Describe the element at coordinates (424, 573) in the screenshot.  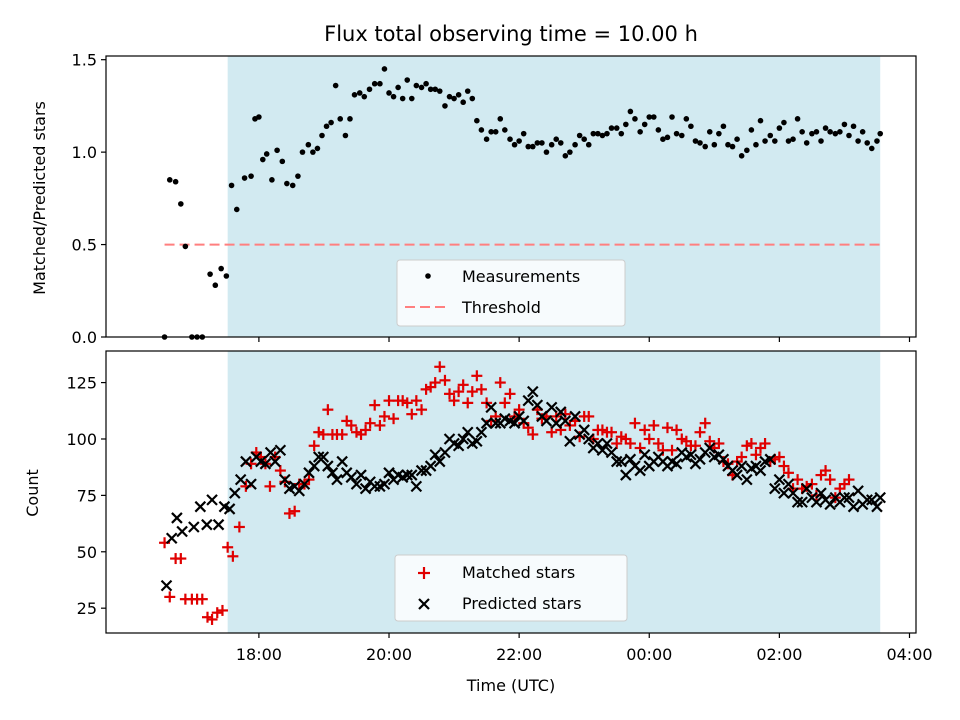
I see `legend-matched-marker` at that location.